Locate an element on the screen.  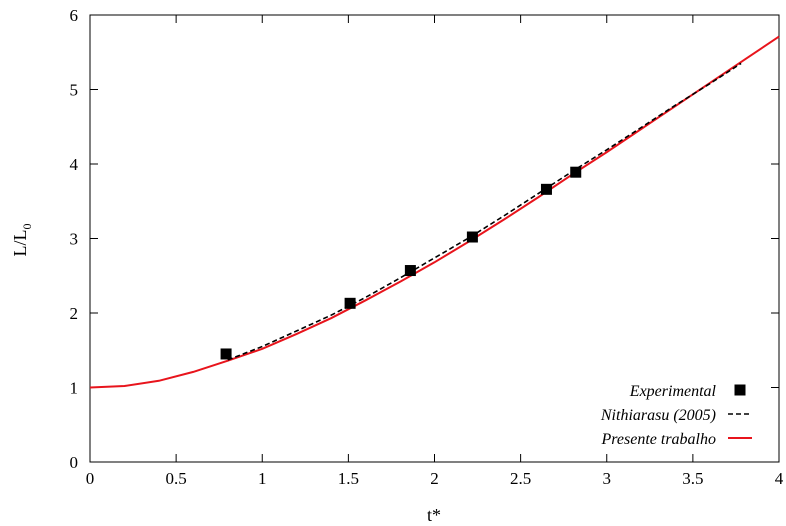
legend-label: Presente trabalho is located at coordinates (659, 439).